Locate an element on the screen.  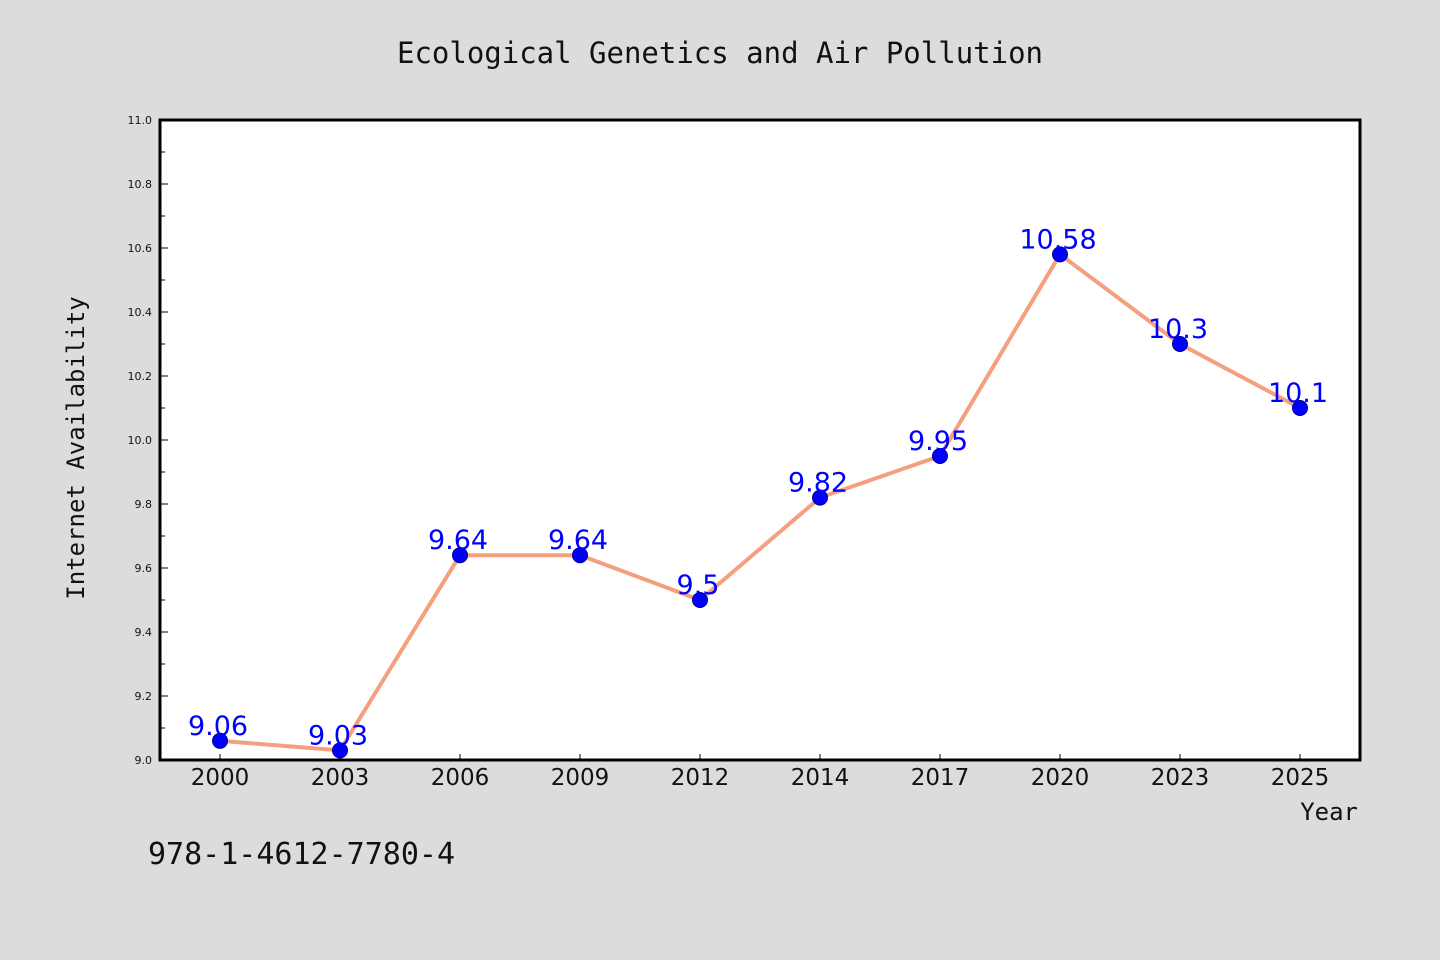
data-label: 9.03 is located at coordinates (338, 735).